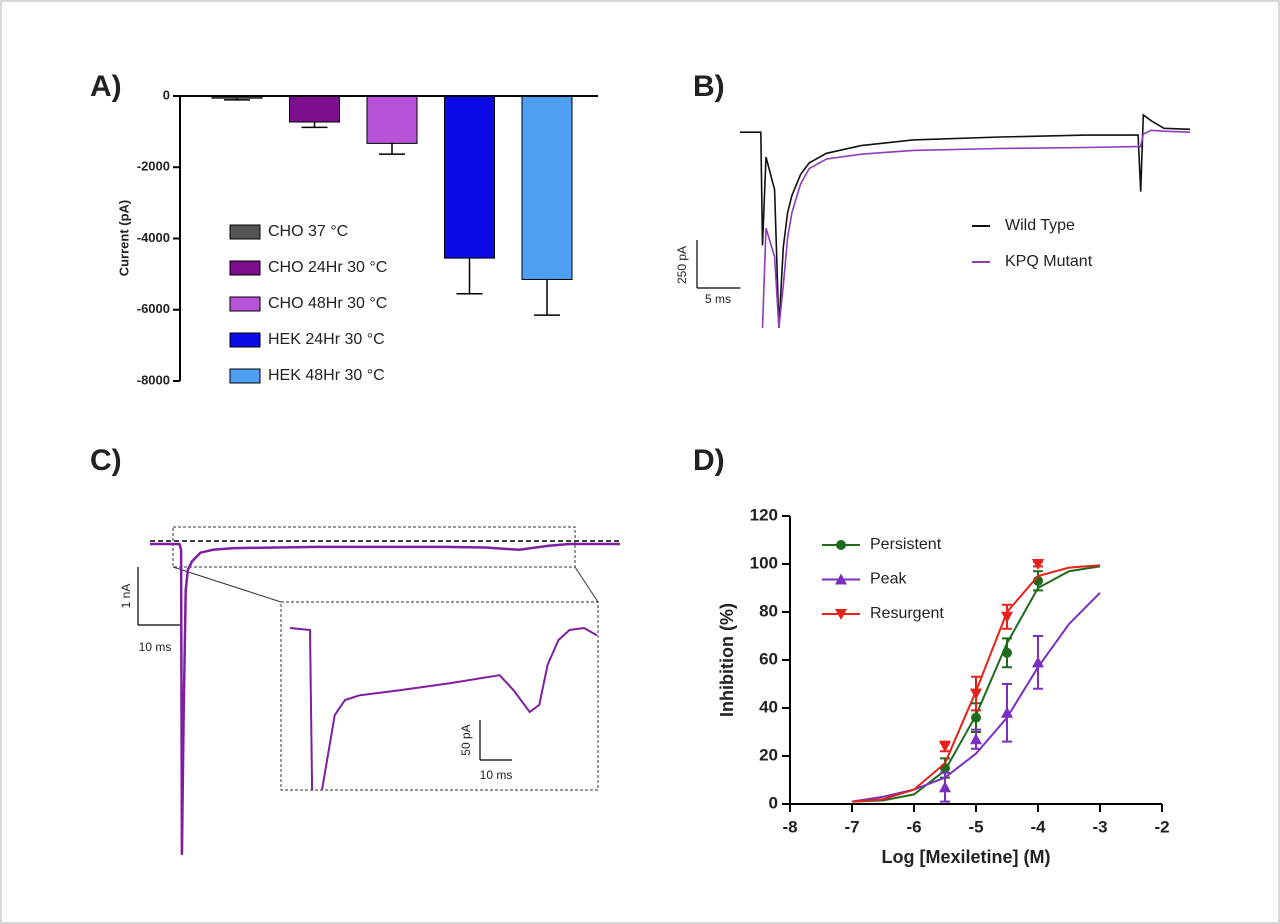 This screenshot has height=924, width=1280. I want to click on y-tick-label: 80, so click(768, 610).